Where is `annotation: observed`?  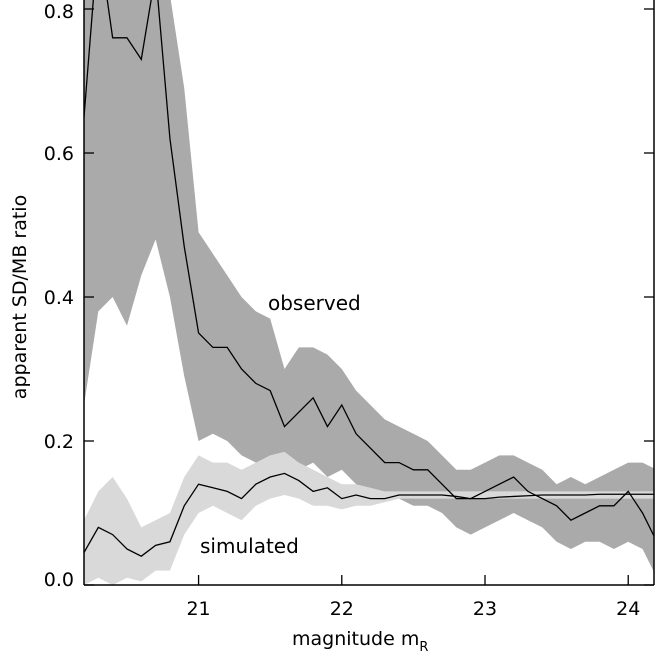
annotation: observed is located at coordinates (314, 303).